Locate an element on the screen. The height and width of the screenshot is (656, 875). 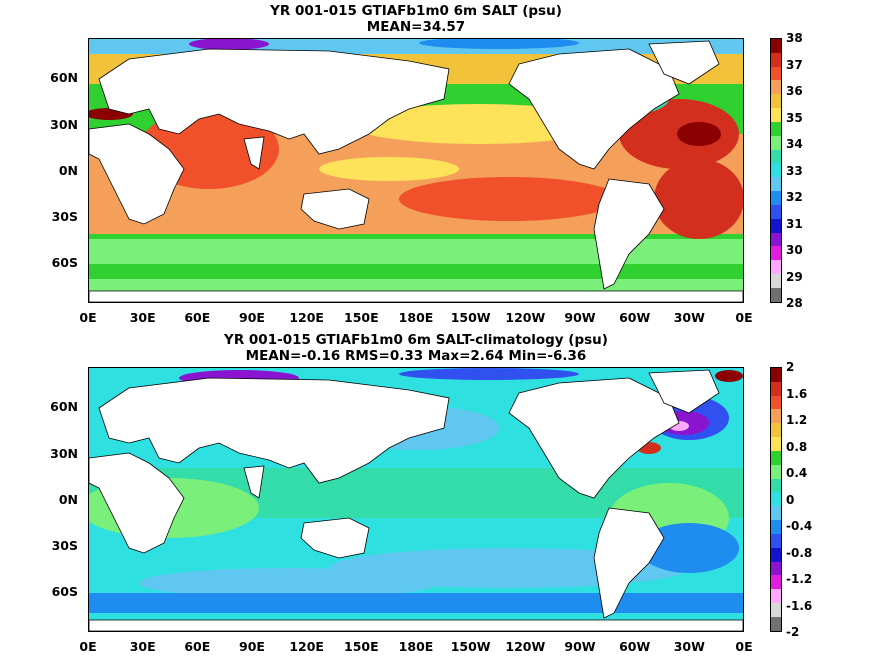
bottom-colorbar is located at coordinates (776, 499).